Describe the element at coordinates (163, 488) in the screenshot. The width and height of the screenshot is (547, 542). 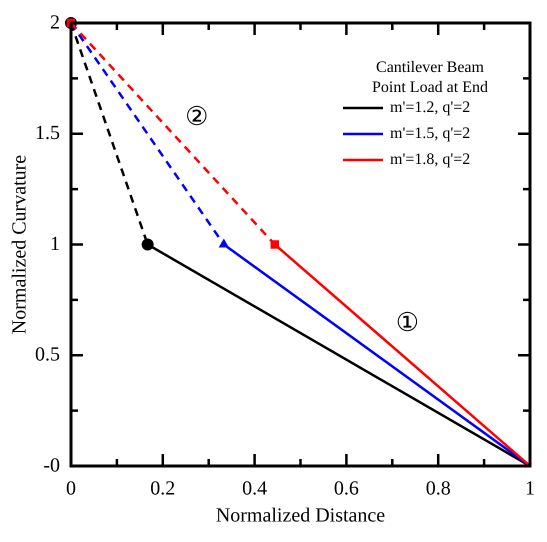
I see `x-tick-label: 0.2` at that location.